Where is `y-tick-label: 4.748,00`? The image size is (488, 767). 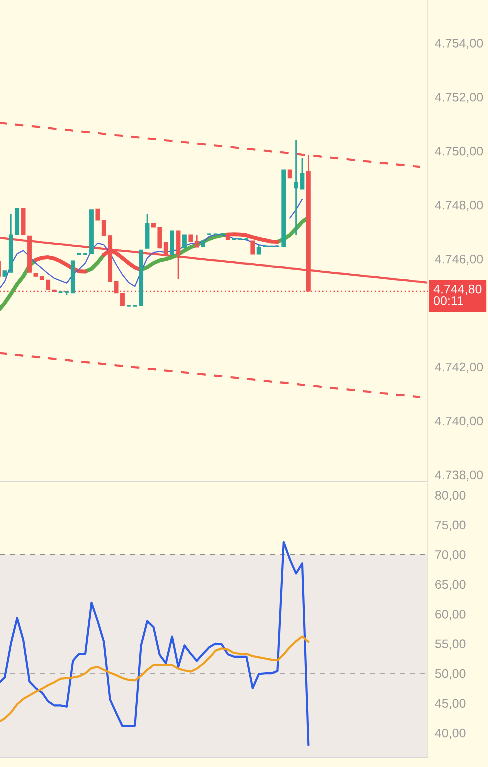
y-tick-label: 4.748,00 is located at coordinates (459, 206).